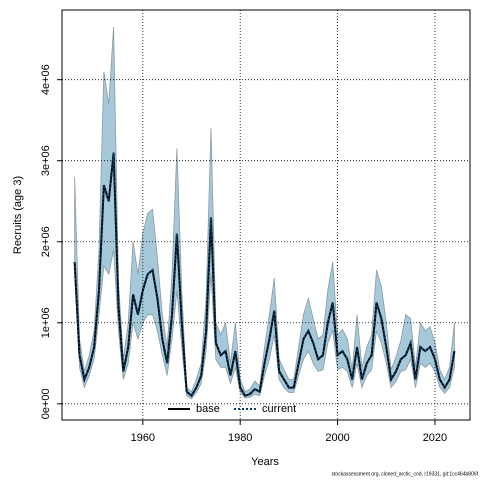 The image size is (480, 480). Describe the element at coordinates (18, 215) in the screenshot. I see `y-axis-label: Recruits (age 3)` at that location.